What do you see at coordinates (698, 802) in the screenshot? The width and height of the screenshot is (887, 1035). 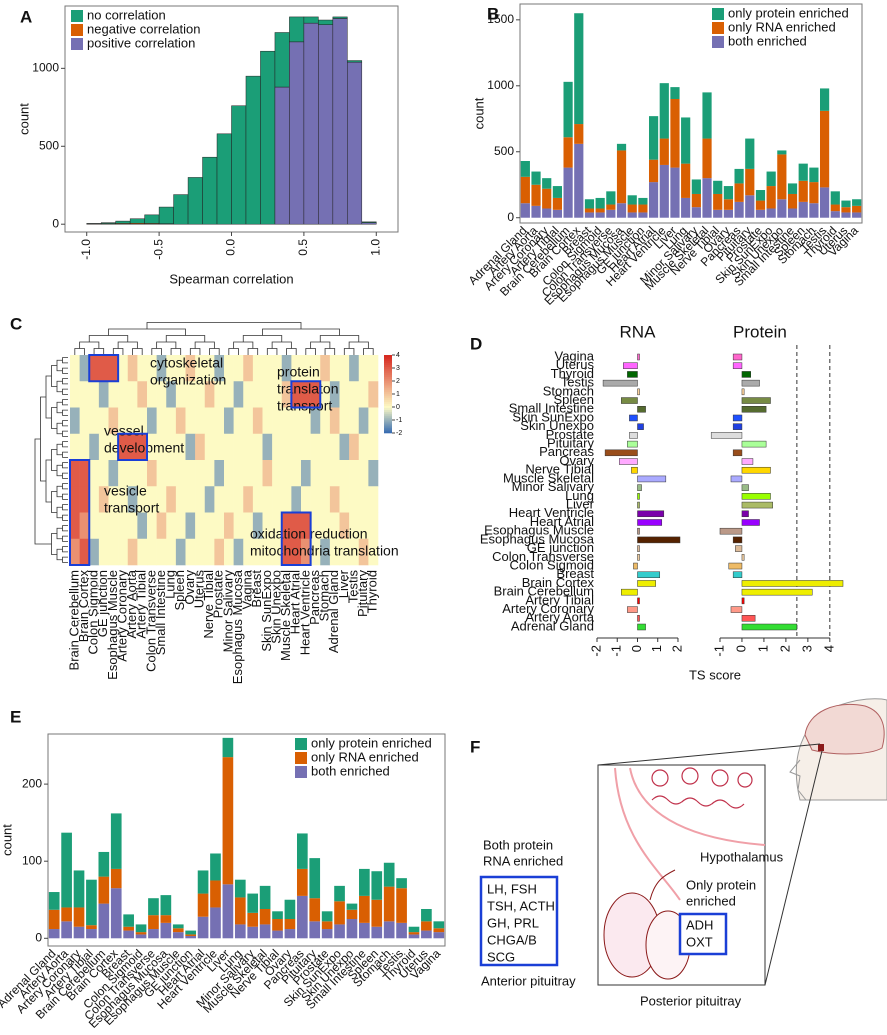 I see `neuron-fibers` at bounding box center [698, 802].